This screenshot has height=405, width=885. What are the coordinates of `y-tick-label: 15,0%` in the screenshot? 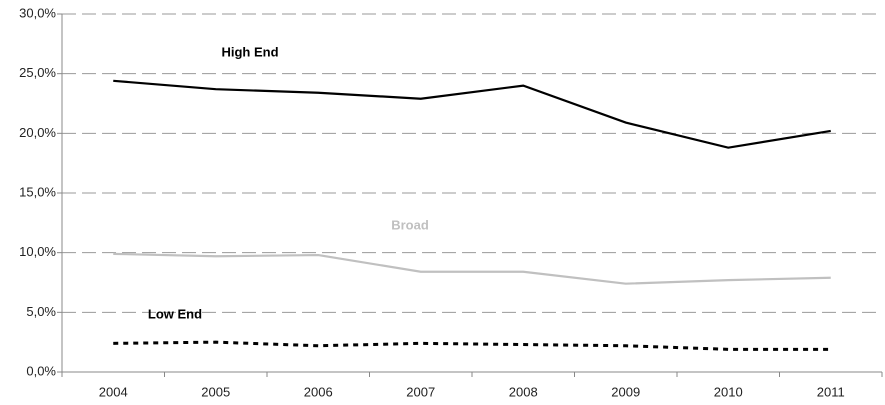 It's located at (37, 191).